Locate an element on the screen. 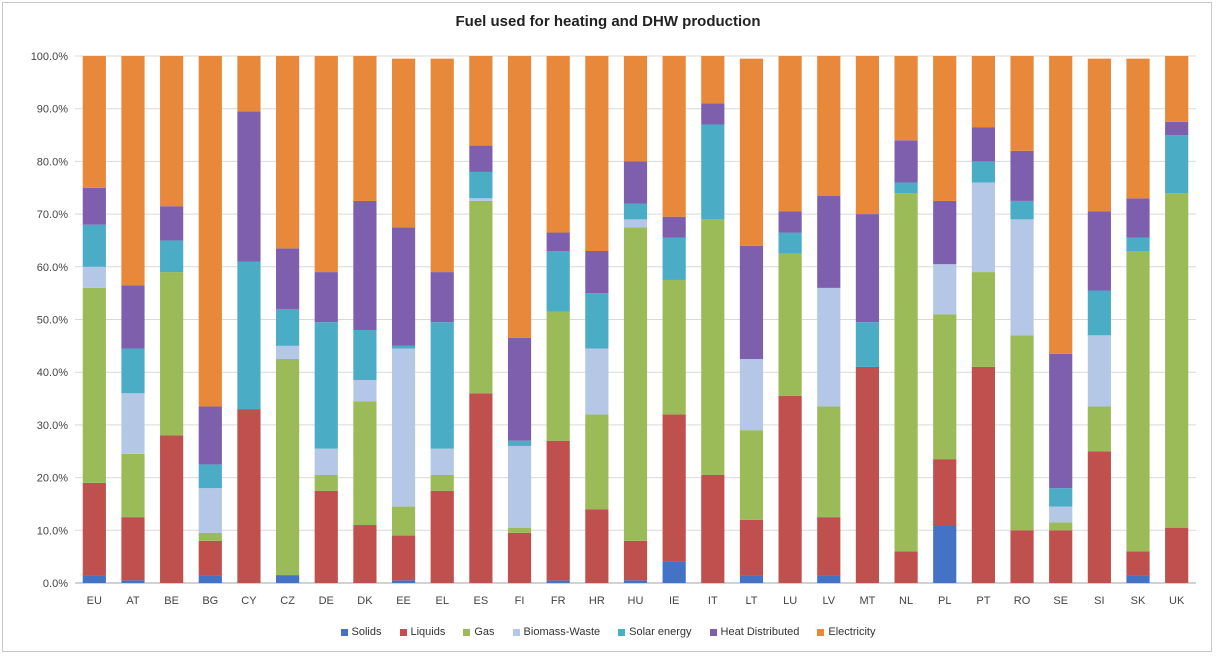 This screenshot has width=1216, height=656. y-tick-label: 50.0% is located at coordinates (52, 321).